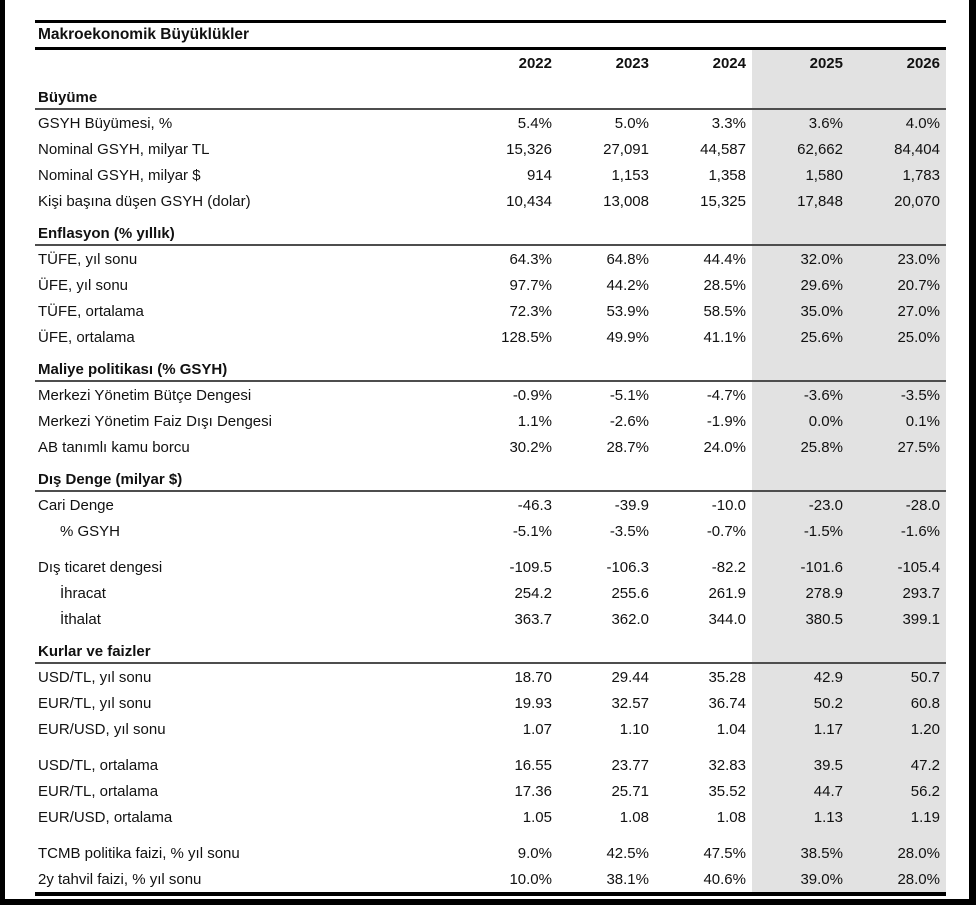  What do you see at coordinates (535, 63) in the screenshot?
I see `year-header-cell: 2022` at bounding box center [535, 63].